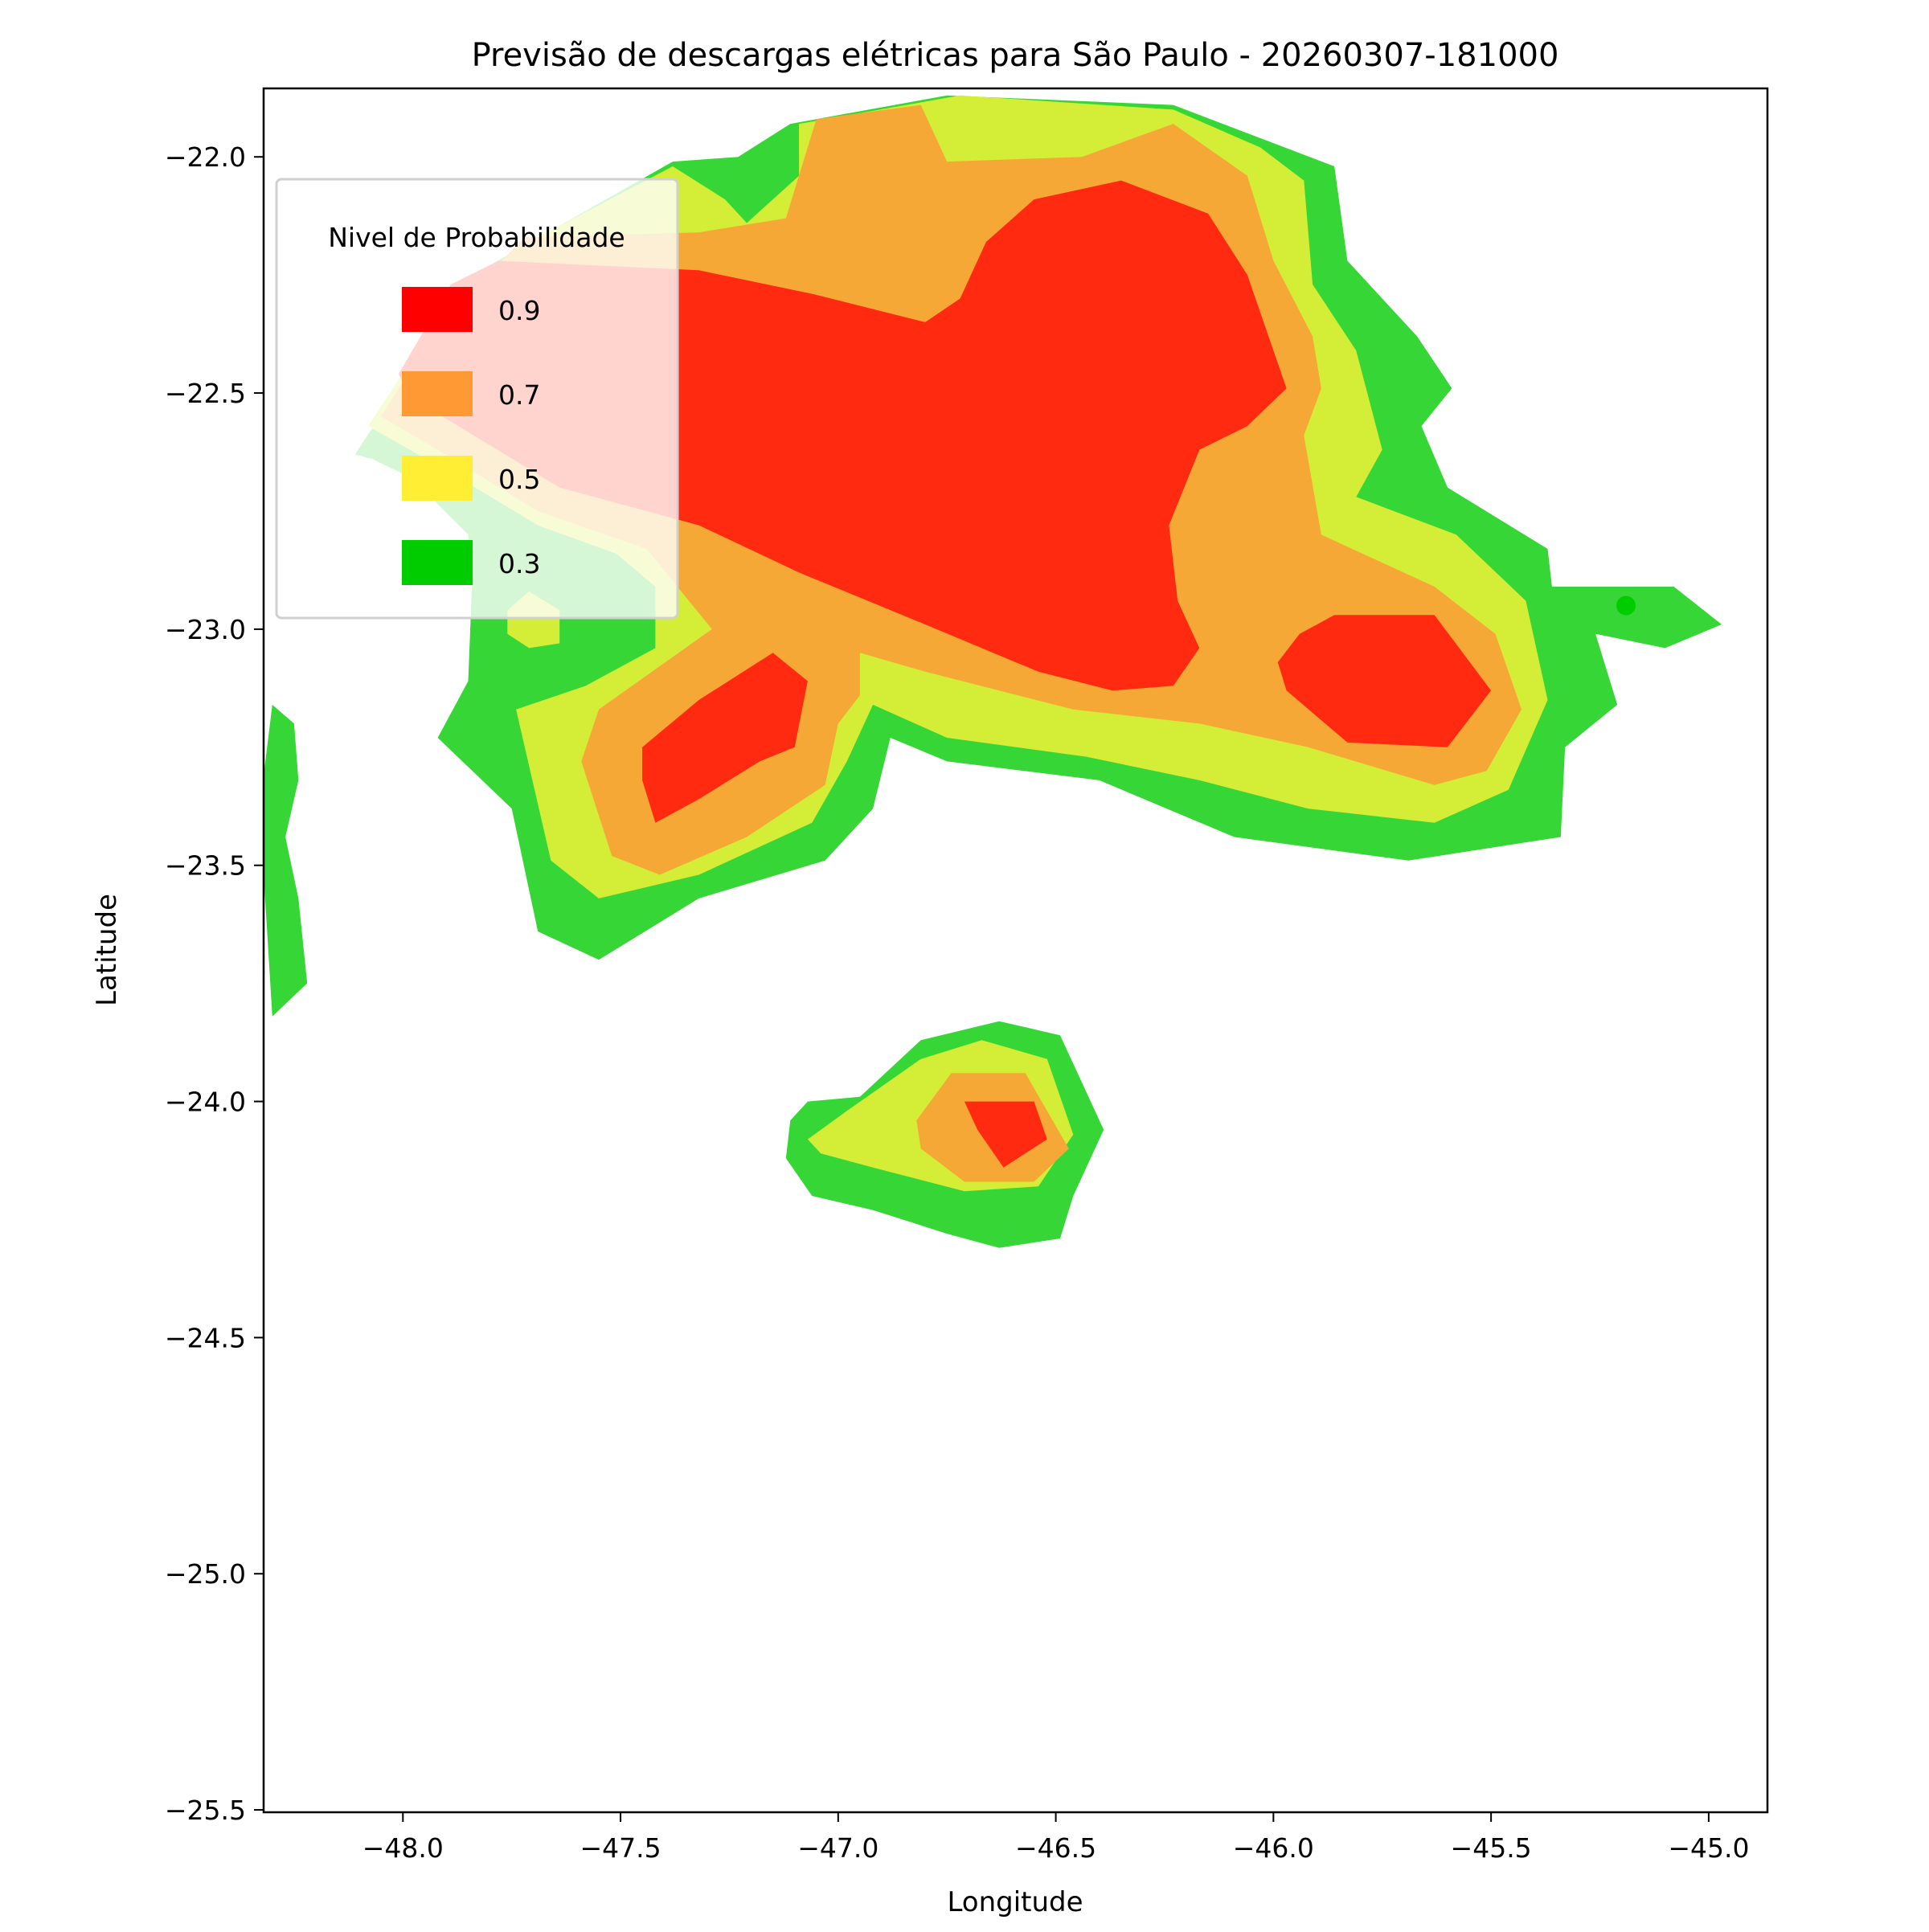  Describe the element at coordinates (519, 395) in the screenshot. I see `legend-label: 0.7` at that location.